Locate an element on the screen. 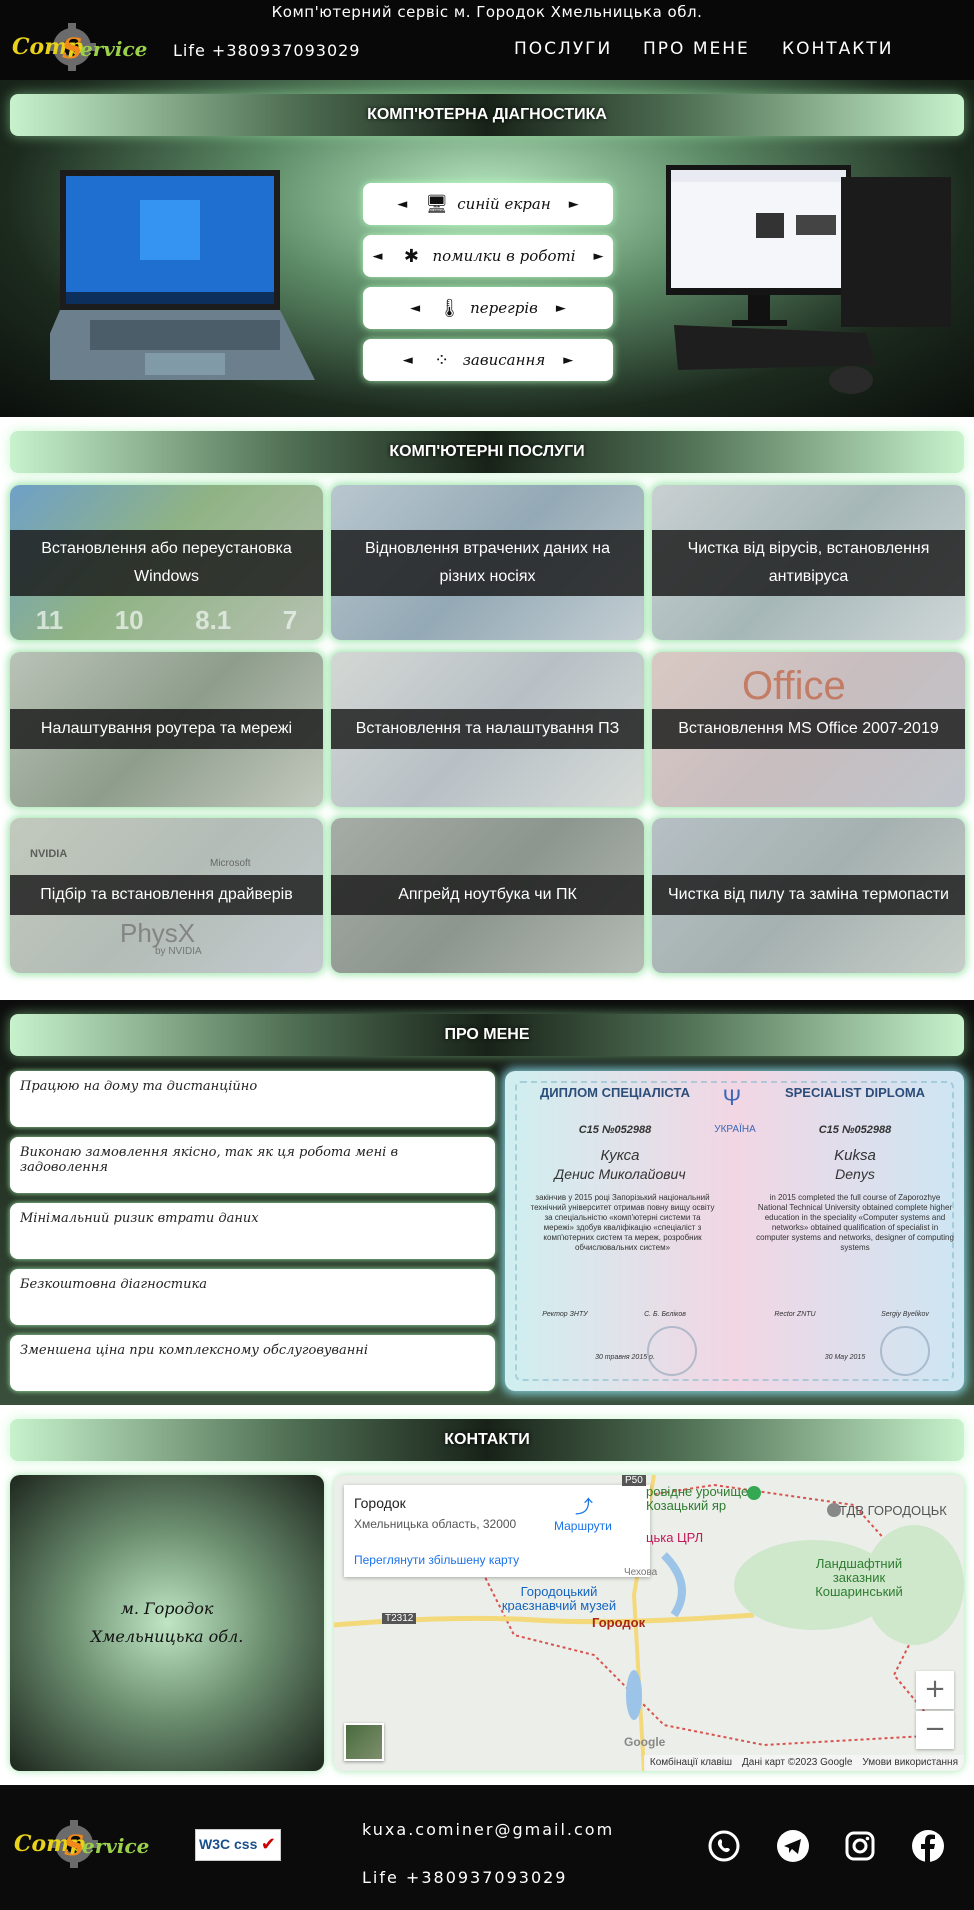 Image resolution: width=974 pixels, height=1910 pixels. win-version: 10 is located at coordinates (129, 619).